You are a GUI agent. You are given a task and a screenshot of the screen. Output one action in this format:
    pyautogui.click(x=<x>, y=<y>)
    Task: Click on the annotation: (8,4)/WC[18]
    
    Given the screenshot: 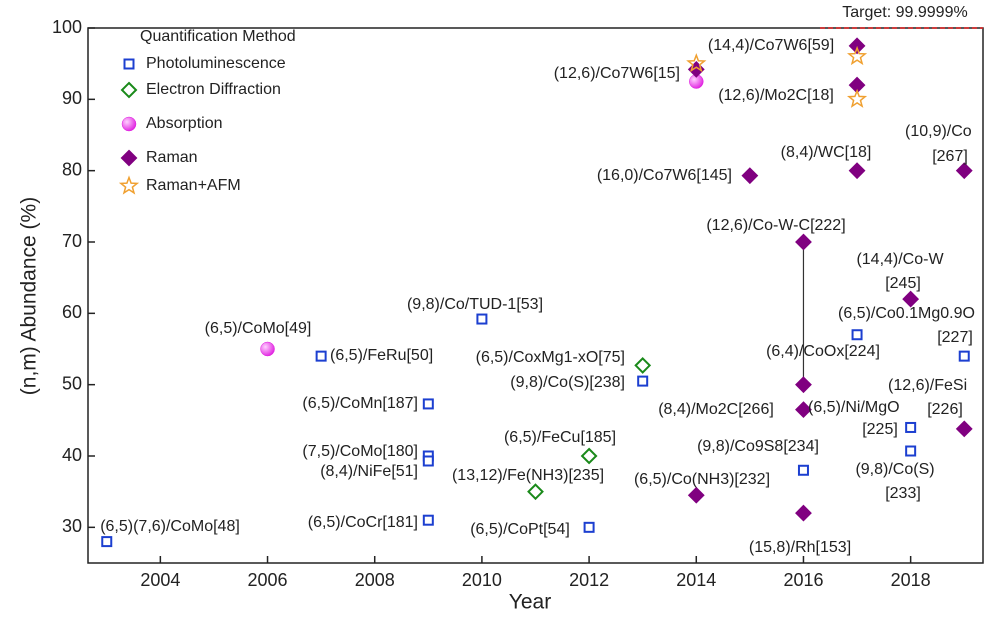 What is the action you would take?
    pyautogui.click(x=826, y=152)
    